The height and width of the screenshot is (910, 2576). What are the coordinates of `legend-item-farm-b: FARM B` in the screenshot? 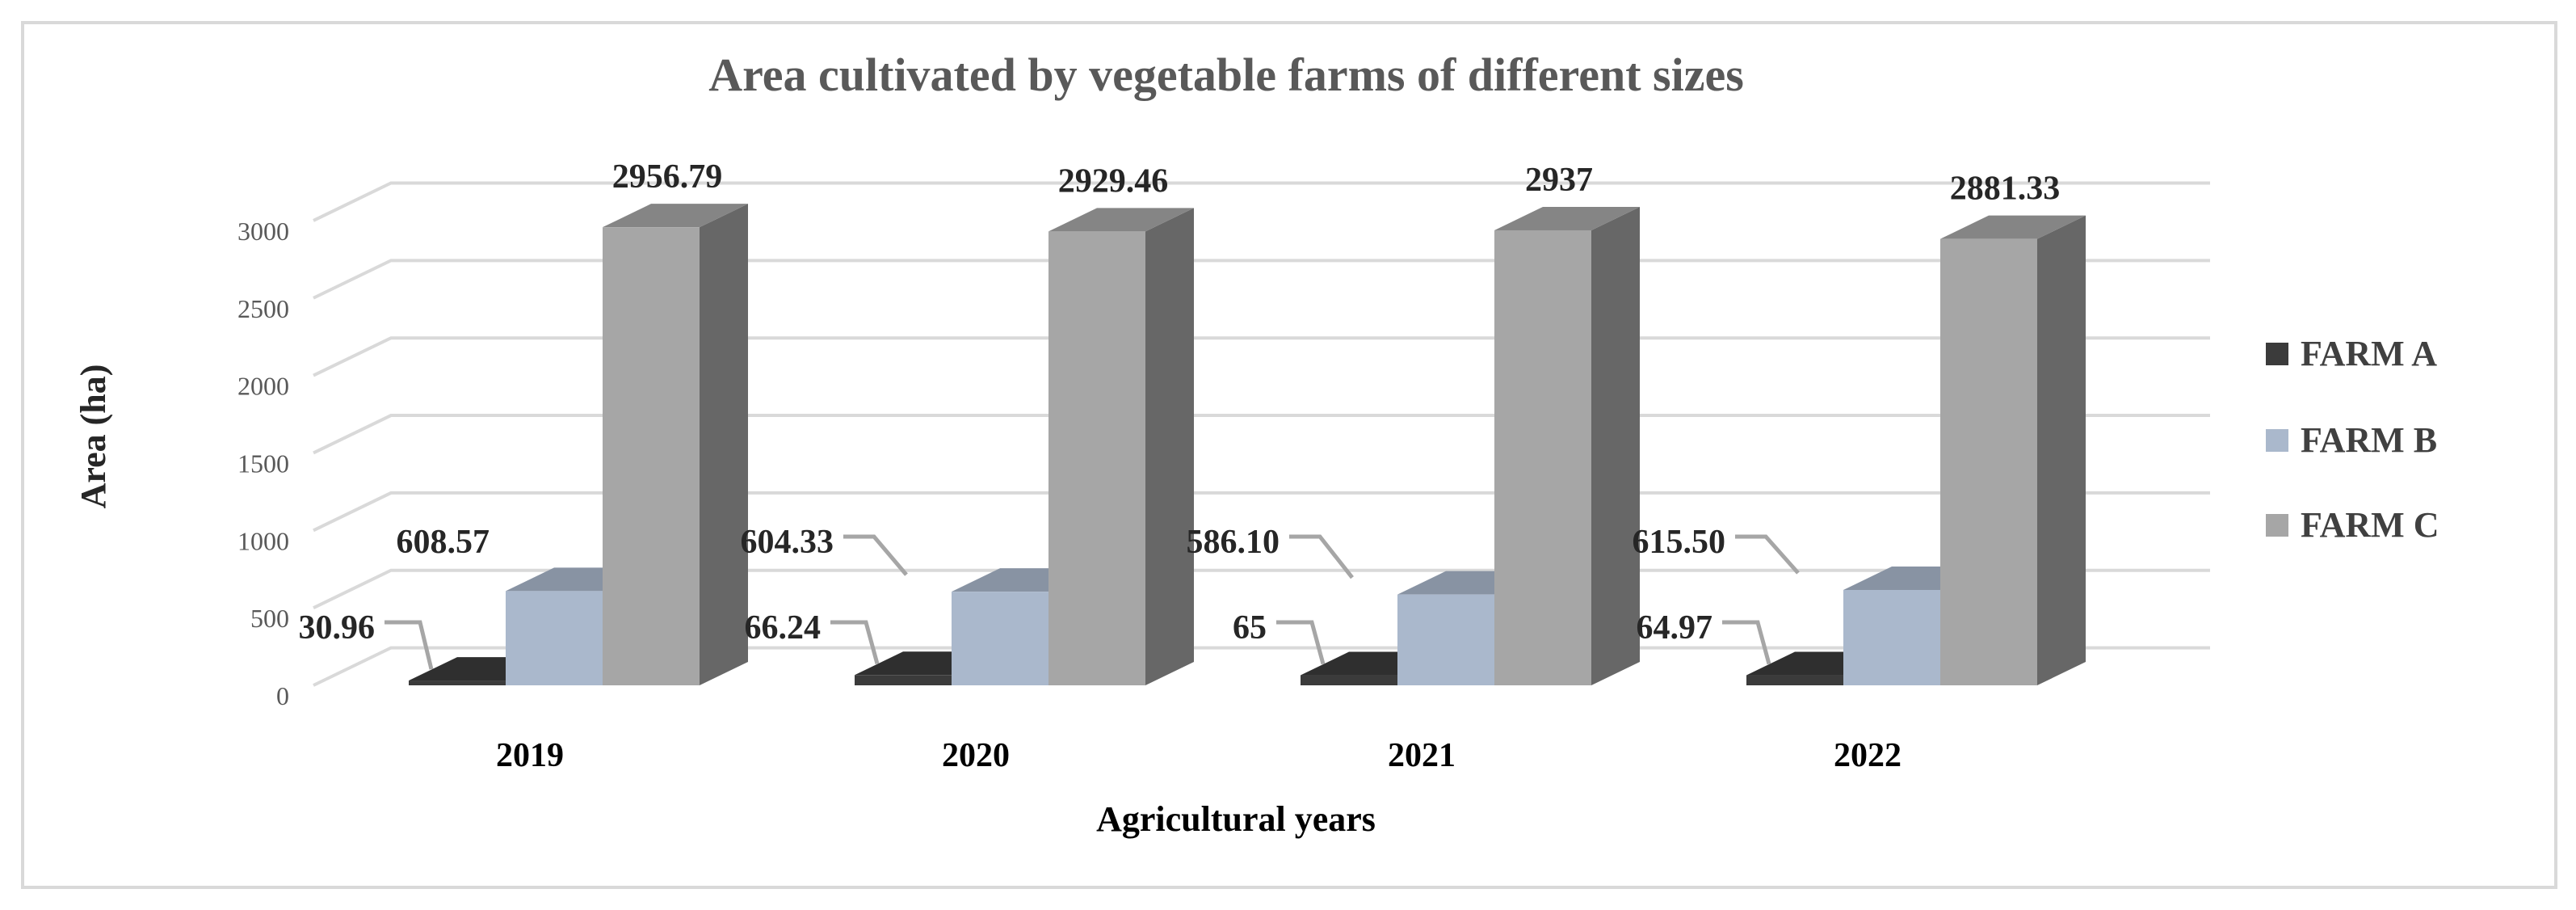 It's located at (2351, 440).